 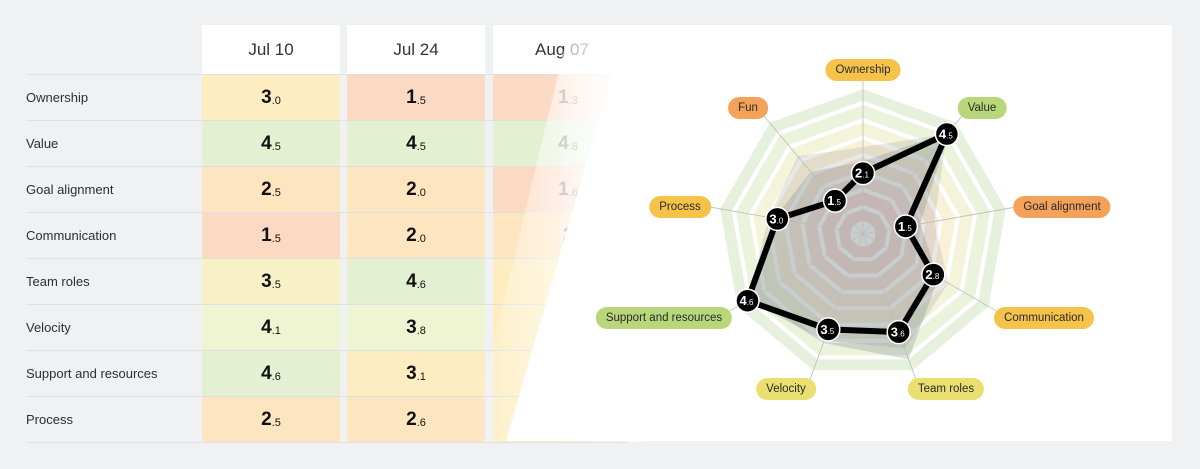 I want to click on radar-current-series, so click(x=847, y=233).